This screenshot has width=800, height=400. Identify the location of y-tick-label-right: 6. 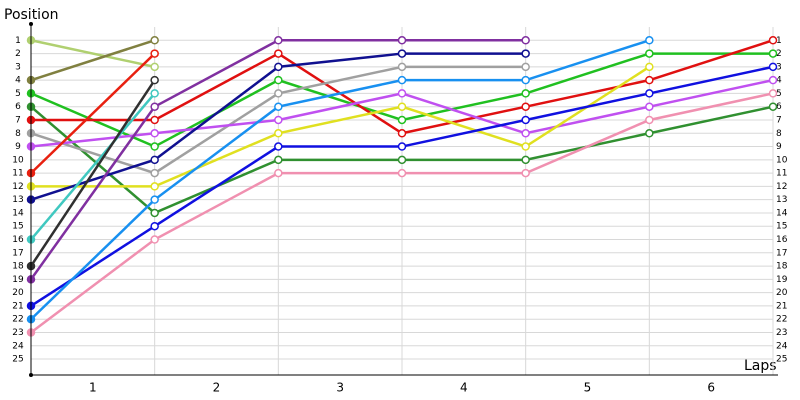
(779, 107).